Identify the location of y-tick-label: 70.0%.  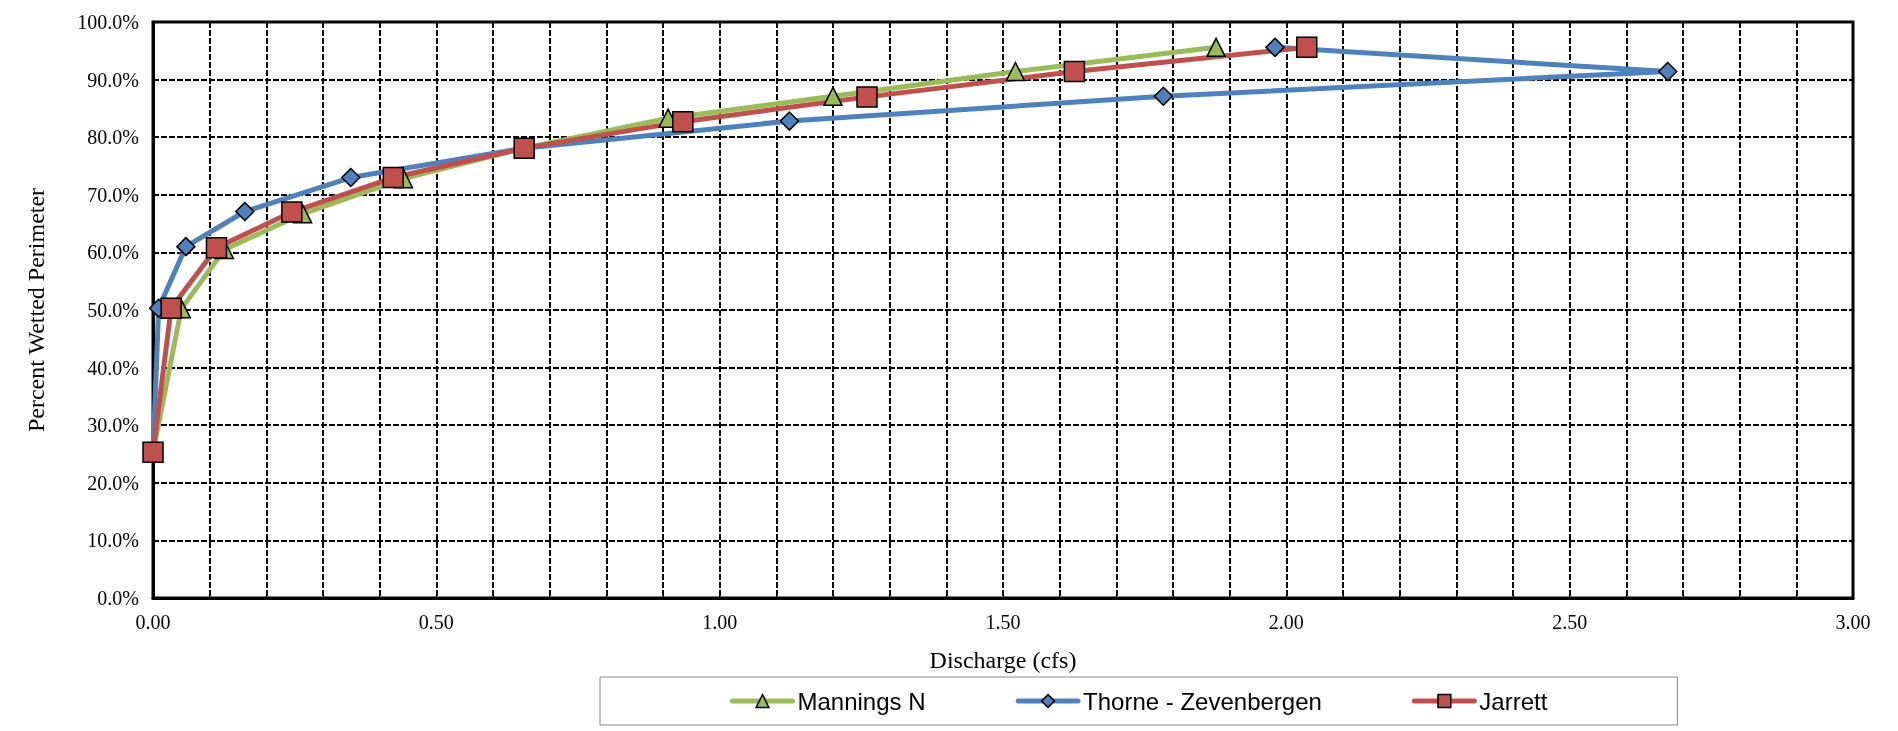
(113, 194).